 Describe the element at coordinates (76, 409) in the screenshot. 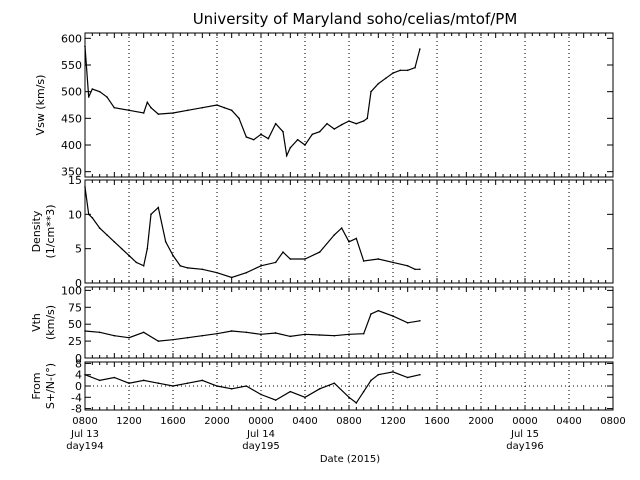

I see `y-tick-label: -8` at that location.